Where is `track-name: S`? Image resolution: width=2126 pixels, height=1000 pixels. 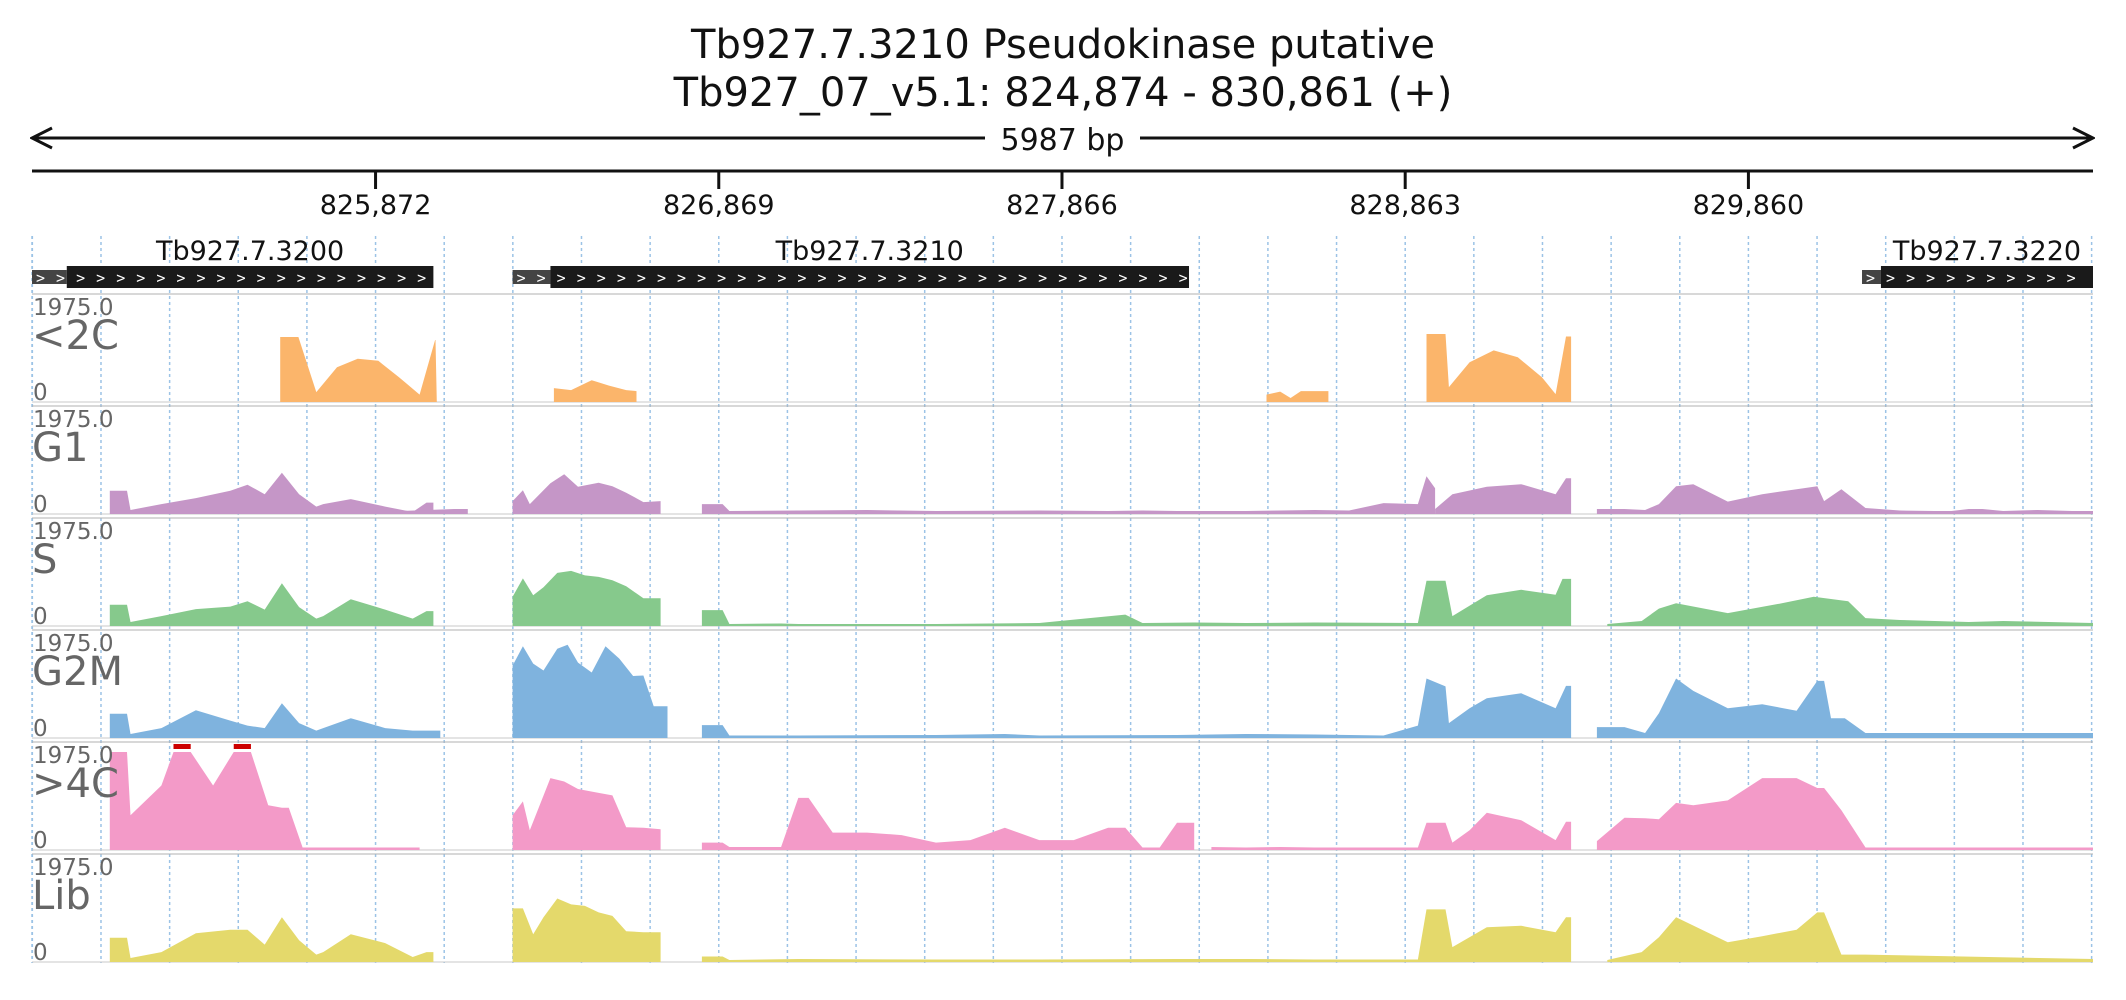
track-name: S is located at coordinates (44, 560).